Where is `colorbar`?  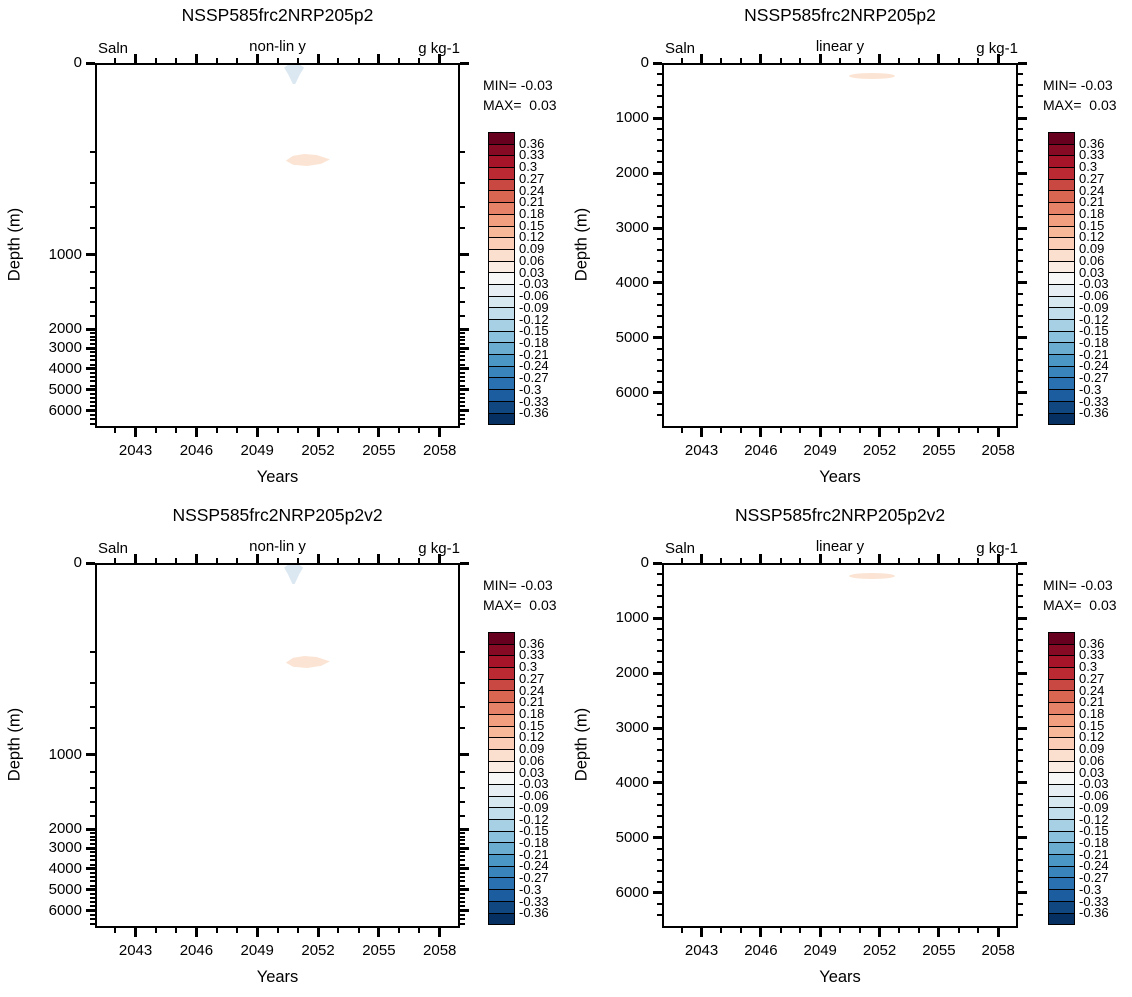
colorbar is located at coordinates (501, 278).